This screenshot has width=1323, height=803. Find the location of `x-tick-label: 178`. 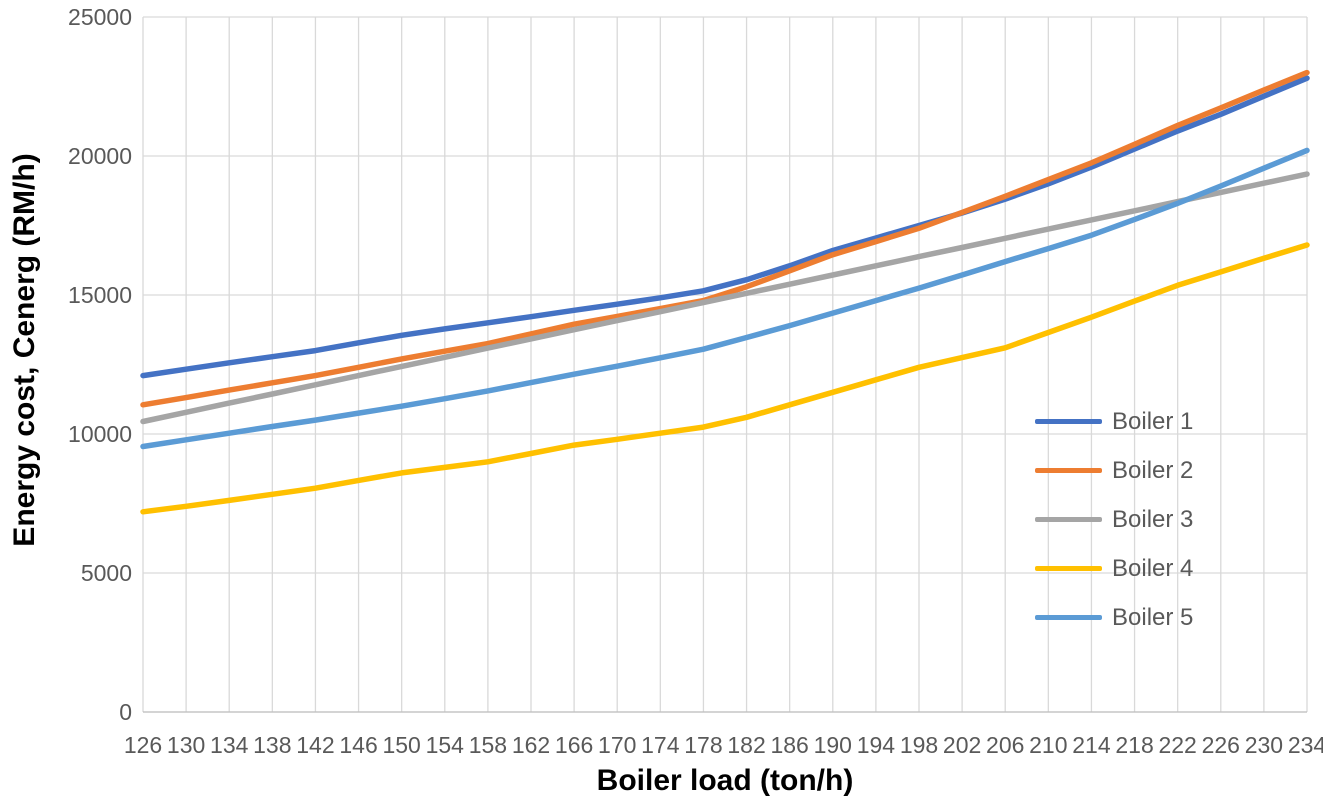

x-tick-label: 178 is located at coordinates (703, 745).